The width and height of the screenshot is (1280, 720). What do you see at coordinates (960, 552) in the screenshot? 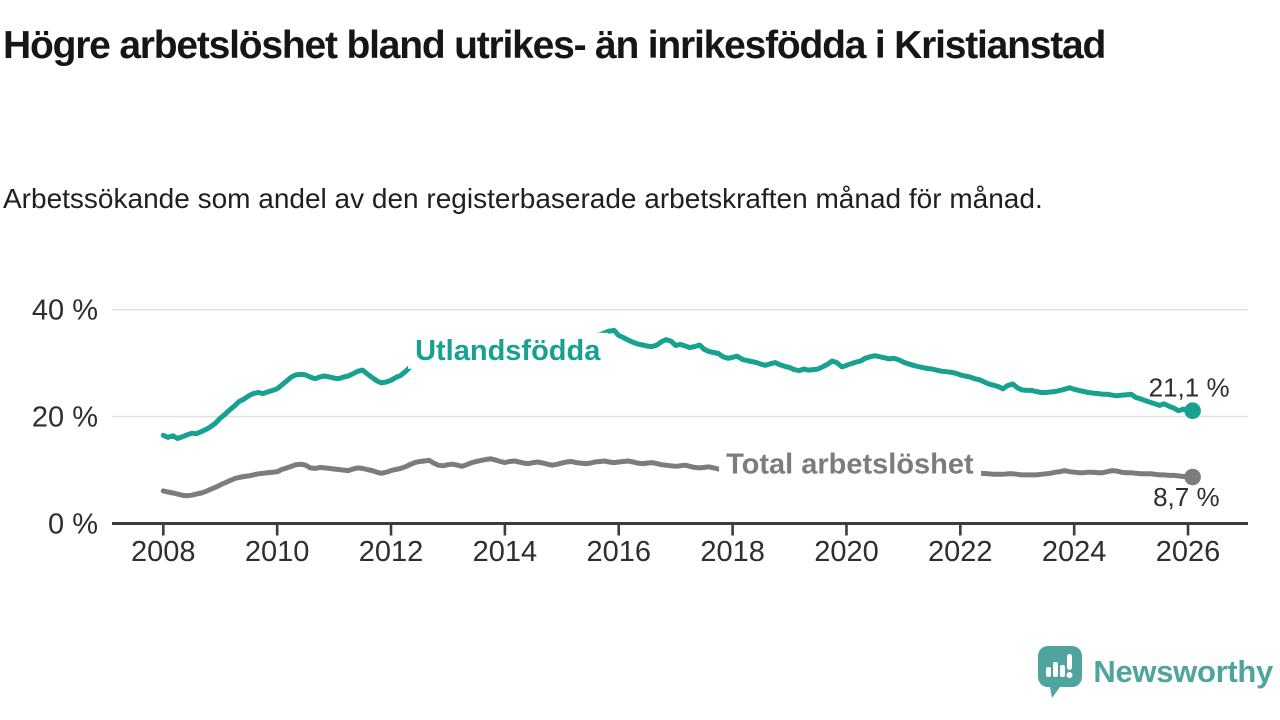
I see `x-axis-label: 2022` at bounding box center [960, 552].